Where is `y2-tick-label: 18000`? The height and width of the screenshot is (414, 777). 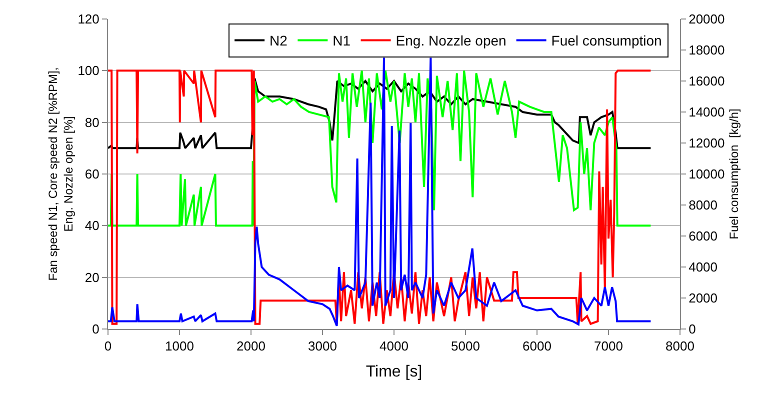
y2-tick-label: 18000 is located at coordinates (706, 50).